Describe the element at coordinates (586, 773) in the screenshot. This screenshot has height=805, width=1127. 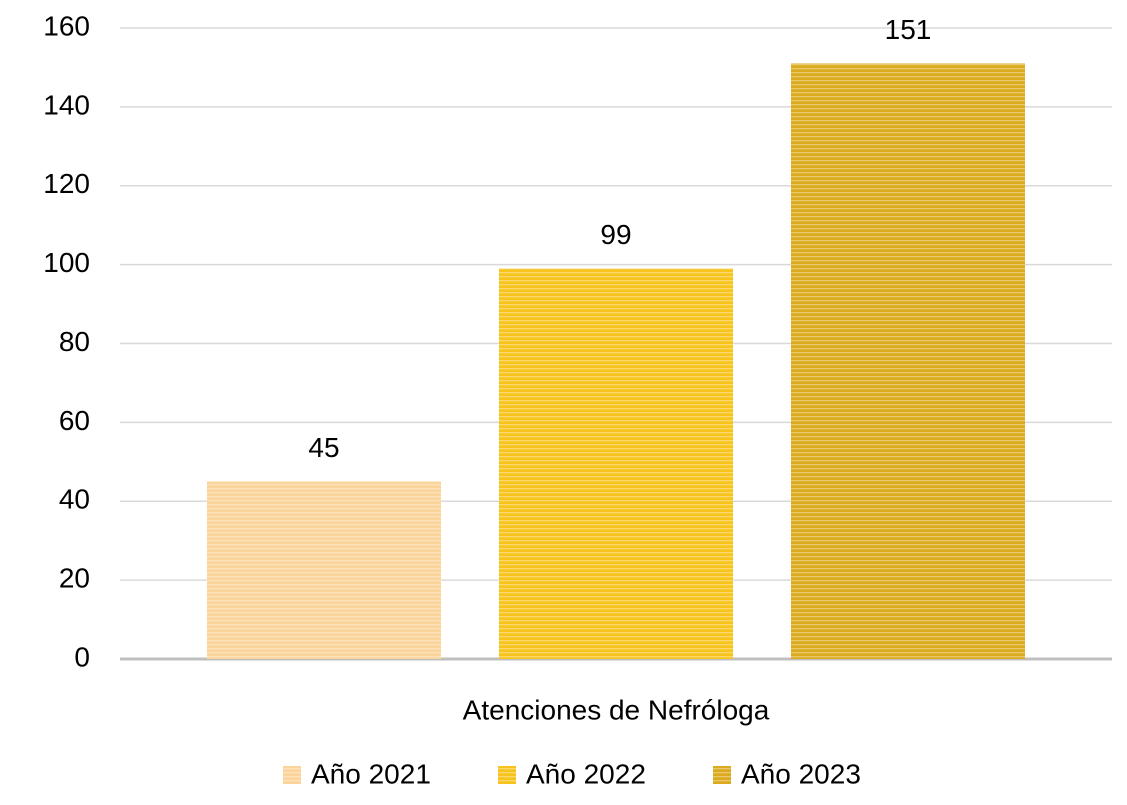
I see `legend-label: Año 2022` at that location.